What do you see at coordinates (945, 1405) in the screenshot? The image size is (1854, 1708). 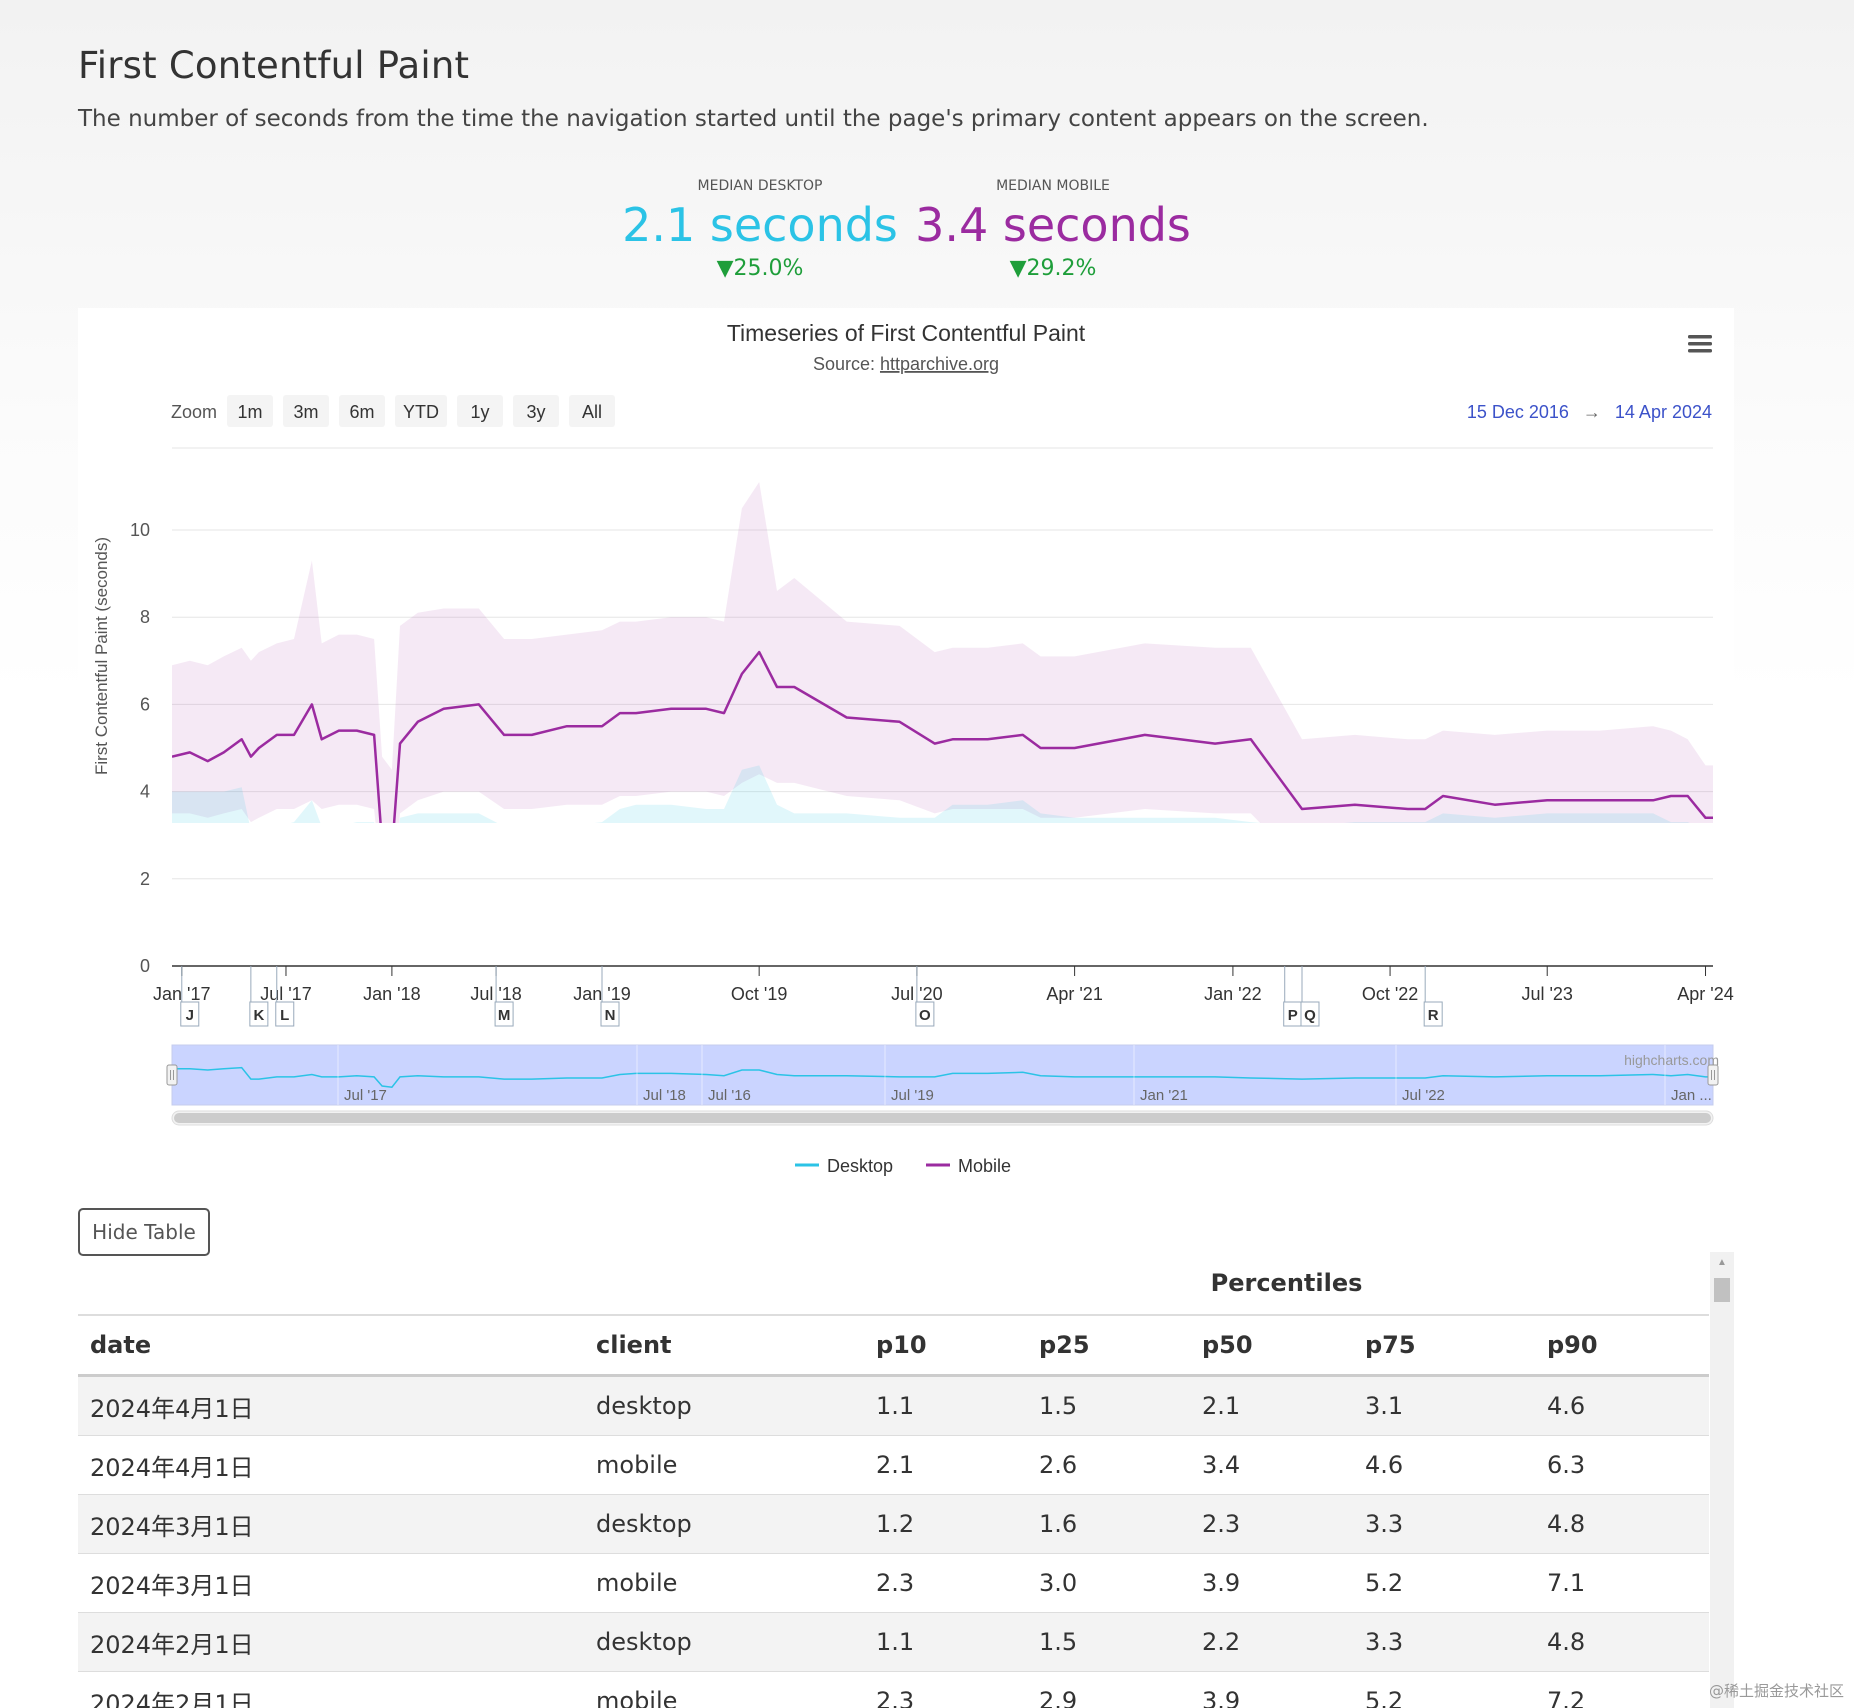 I see `cell-p10: 1.1` at bounding box center [945, 1405].